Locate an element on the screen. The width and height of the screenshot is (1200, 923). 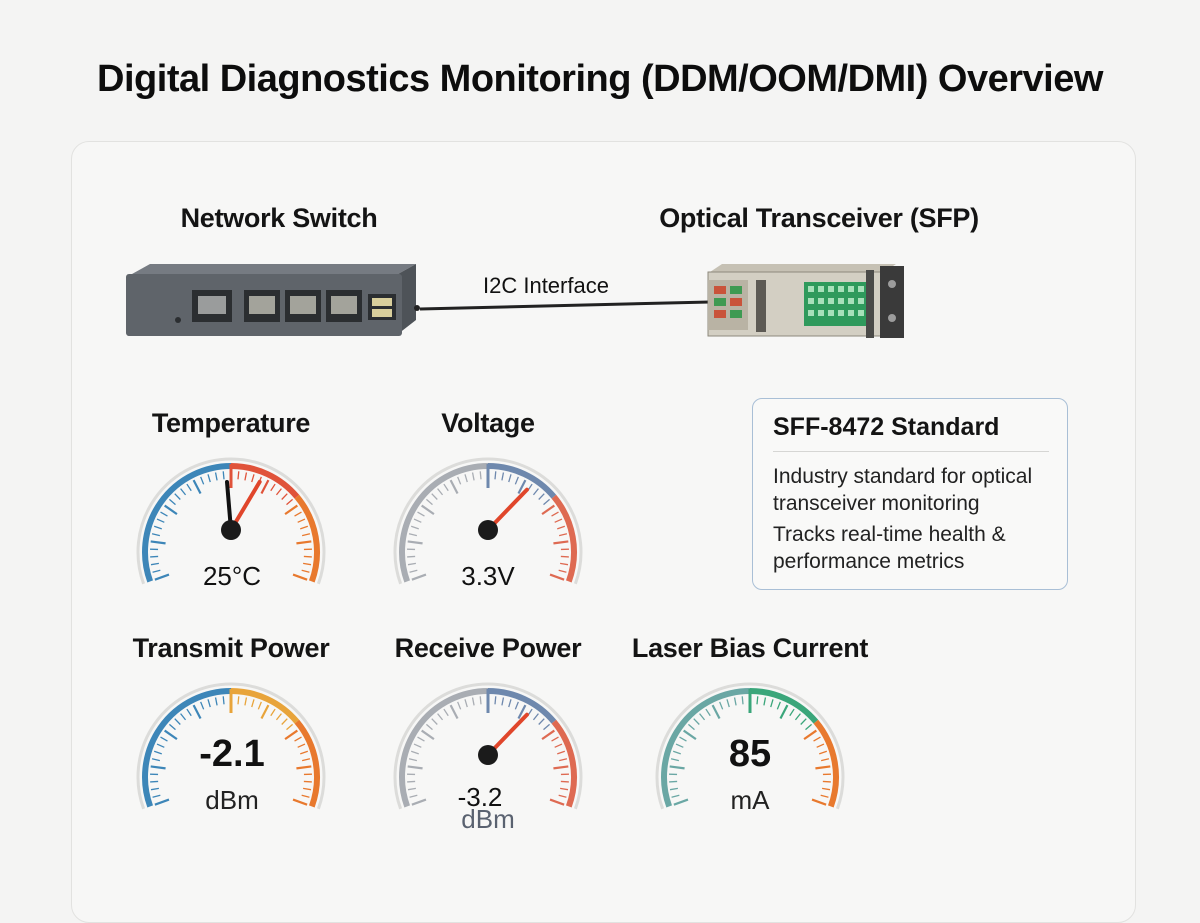
gauge-hub is located at coordinates (231, 530).